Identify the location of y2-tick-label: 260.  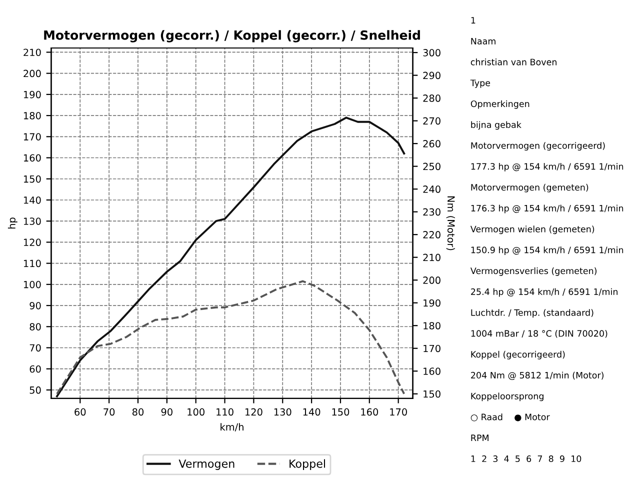
(431, 144).